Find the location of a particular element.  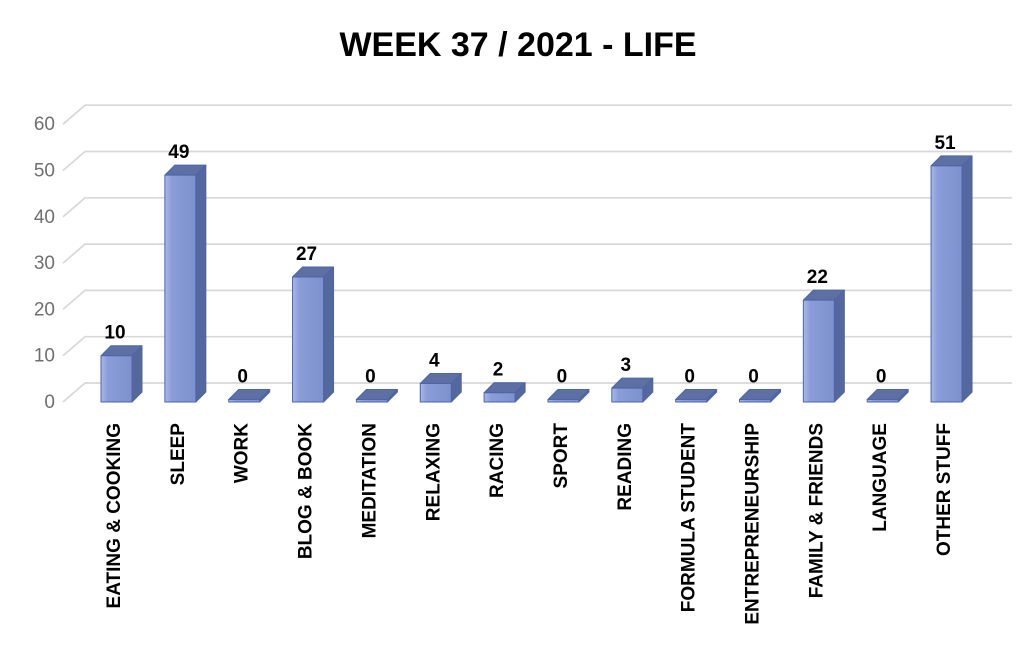

category-label-formula-student: FORMULA STUDENT is located at coordinates (689, 518).